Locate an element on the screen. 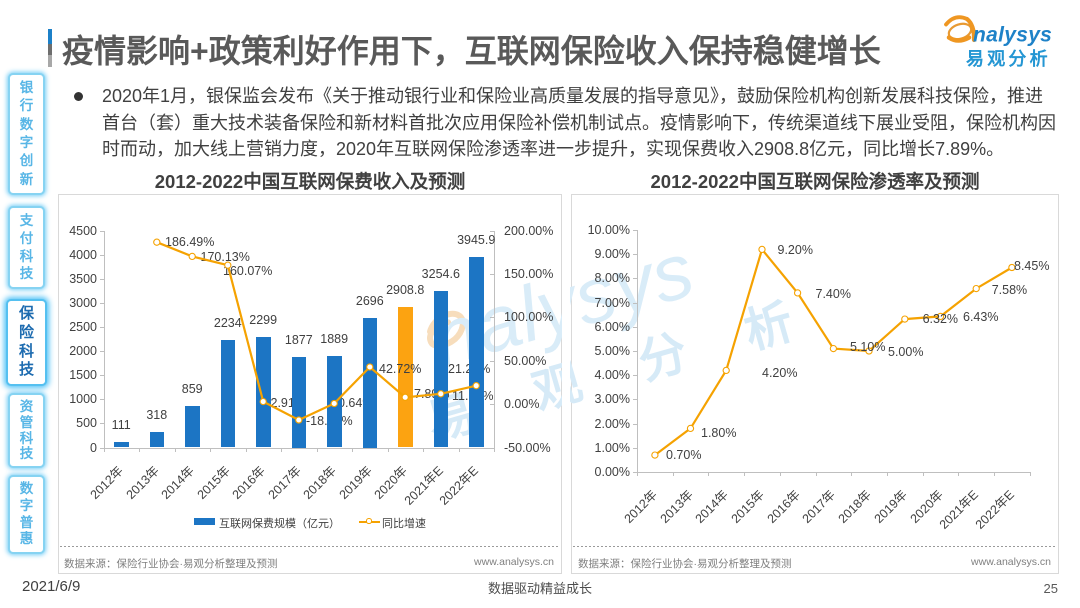 The image size is (1080, 608). svg-text: nalysys is located at coordinates (1012, 35).